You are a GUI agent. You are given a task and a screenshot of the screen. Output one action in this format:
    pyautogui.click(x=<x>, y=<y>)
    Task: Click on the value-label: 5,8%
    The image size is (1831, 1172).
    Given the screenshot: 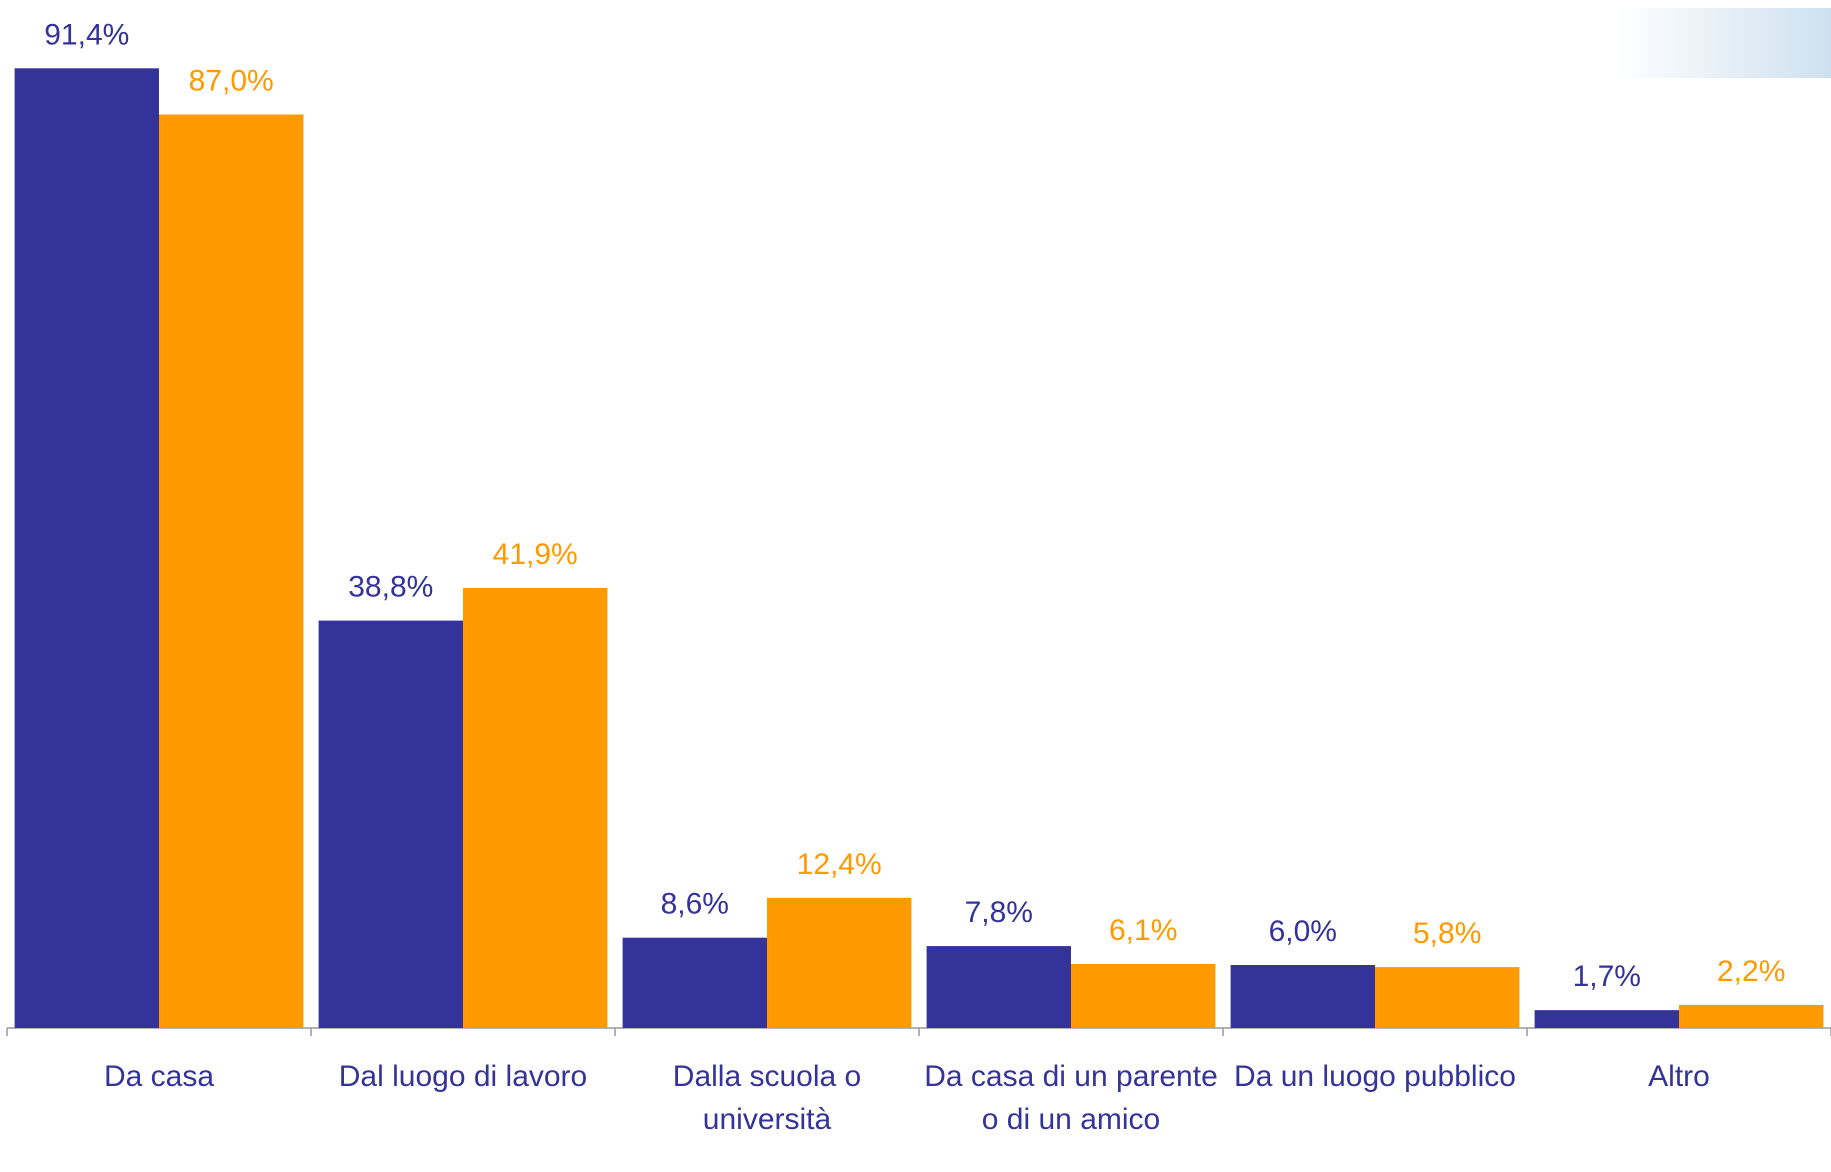 What is the action you would take?
    pyautogui.click(x=1447, y=933)
    